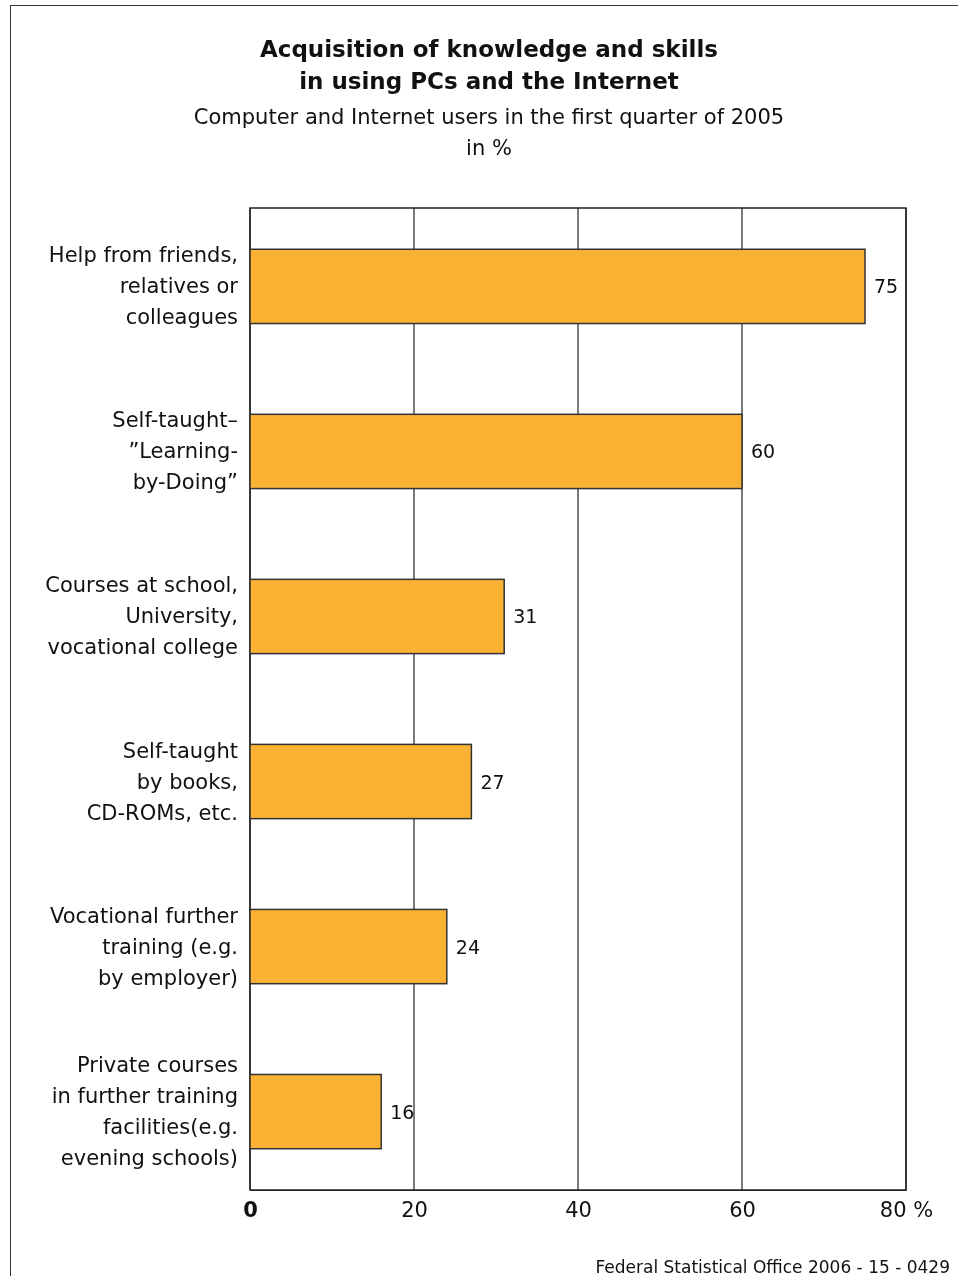  Describe the element at coordinates (772, 1266) in the screenshot. I see `text: Federal Statistical Office 2006 - 15 - 0429` at that location.